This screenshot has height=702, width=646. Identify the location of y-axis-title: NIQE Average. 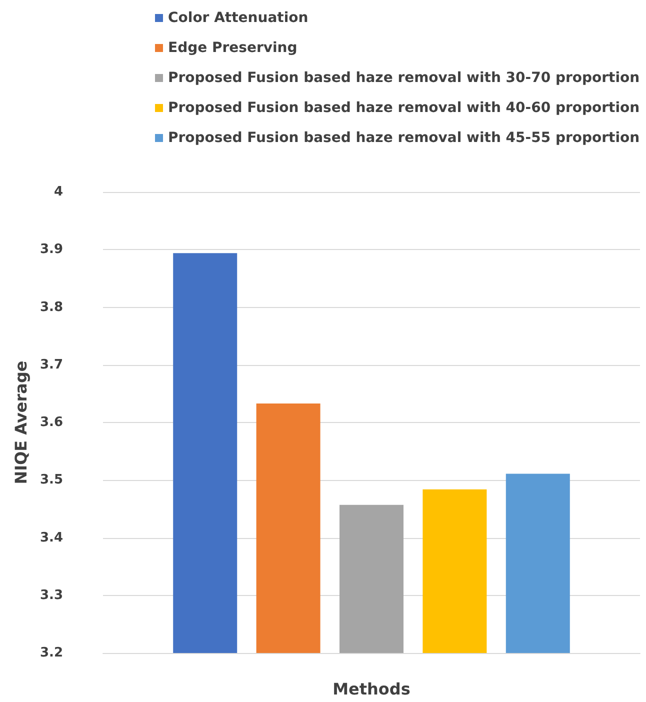
(21, 422).